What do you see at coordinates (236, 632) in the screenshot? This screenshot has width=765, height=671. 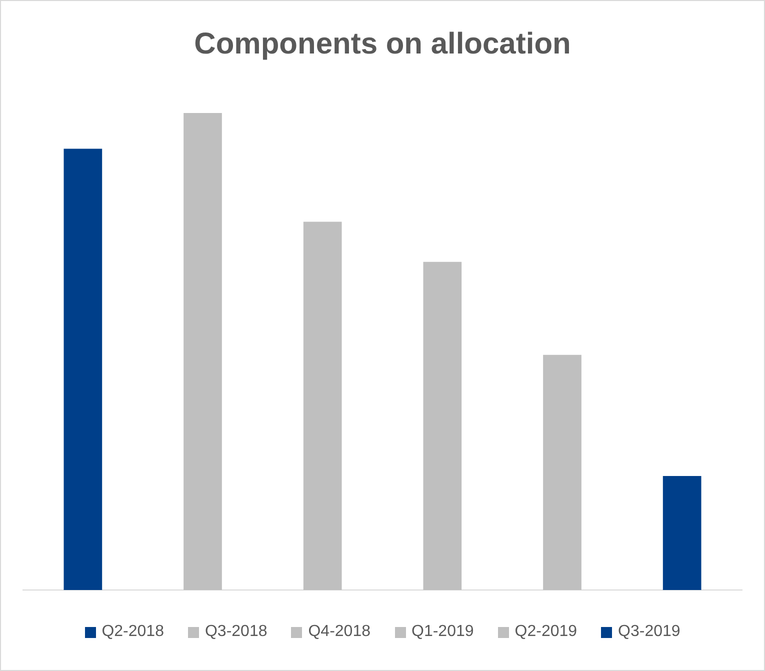 I see `x-tick-label: Q3-2018` at bounding box center [236, 632].